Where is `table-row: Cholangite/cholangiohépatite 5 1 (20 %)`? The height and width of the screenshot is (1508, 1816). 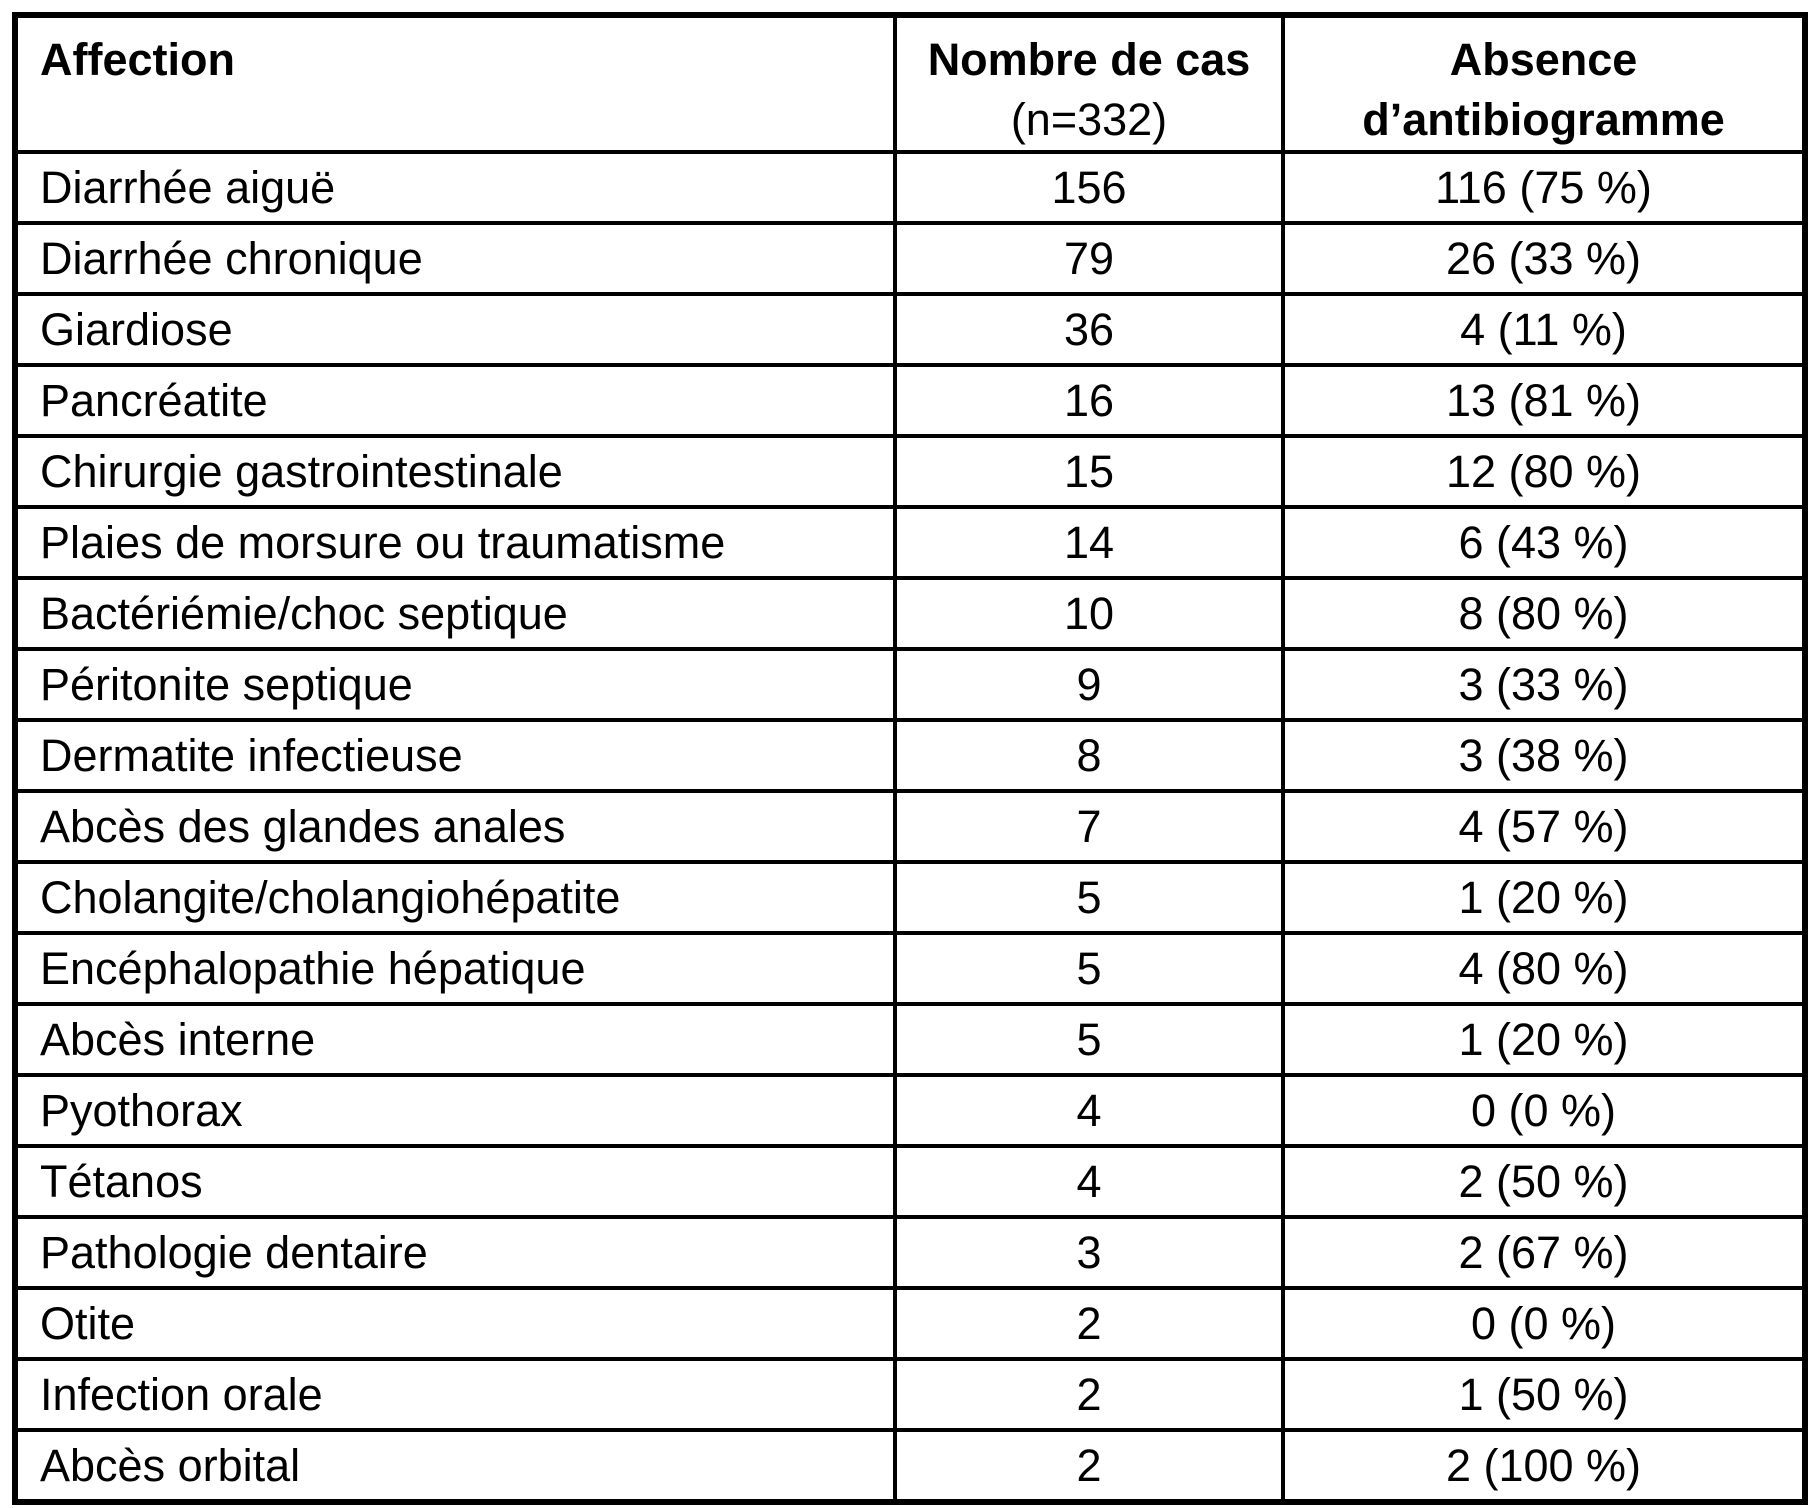 table-row: Cholangite/cholangiohépatite 5 1 (20 %) is located at coordinates (910, 897).